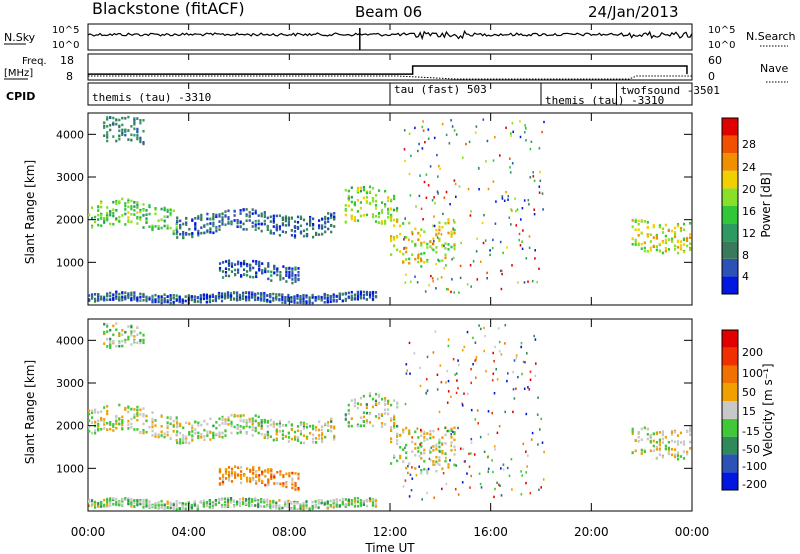 The width and height of the screenshot is (800, 554). What do you see at coordinates (70, 468) in the screenshot?
I see `y-tick-label: 1000` at bounding box center [70, 468].